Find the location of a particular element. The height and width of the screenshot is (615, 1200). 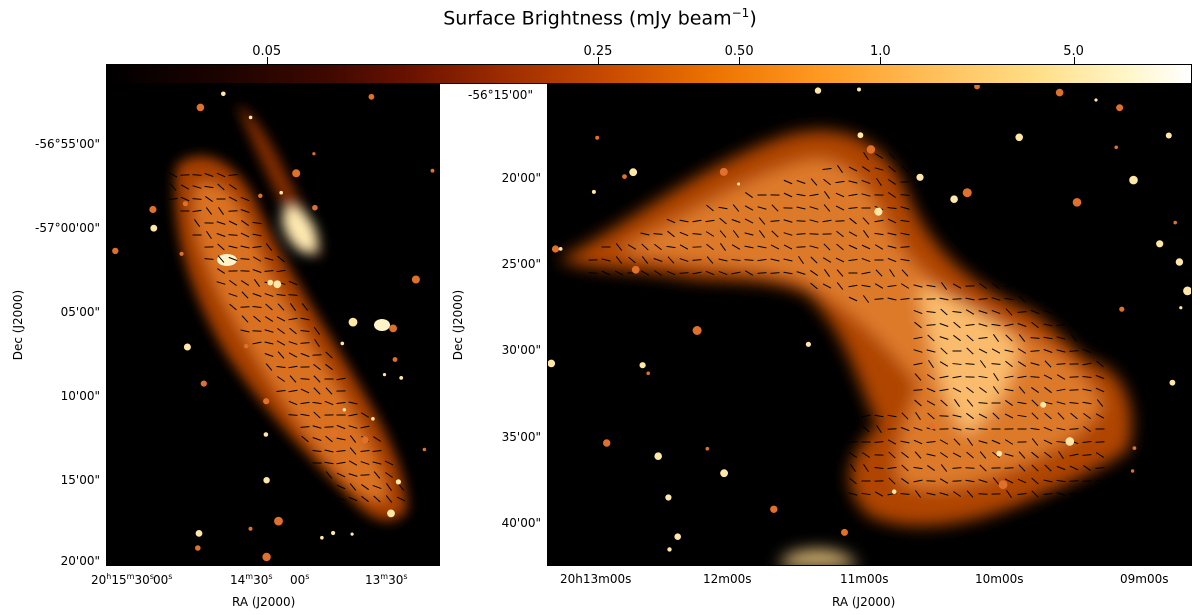

right-ra-tick: 20h13m00s is located at coordinates (596, 579).